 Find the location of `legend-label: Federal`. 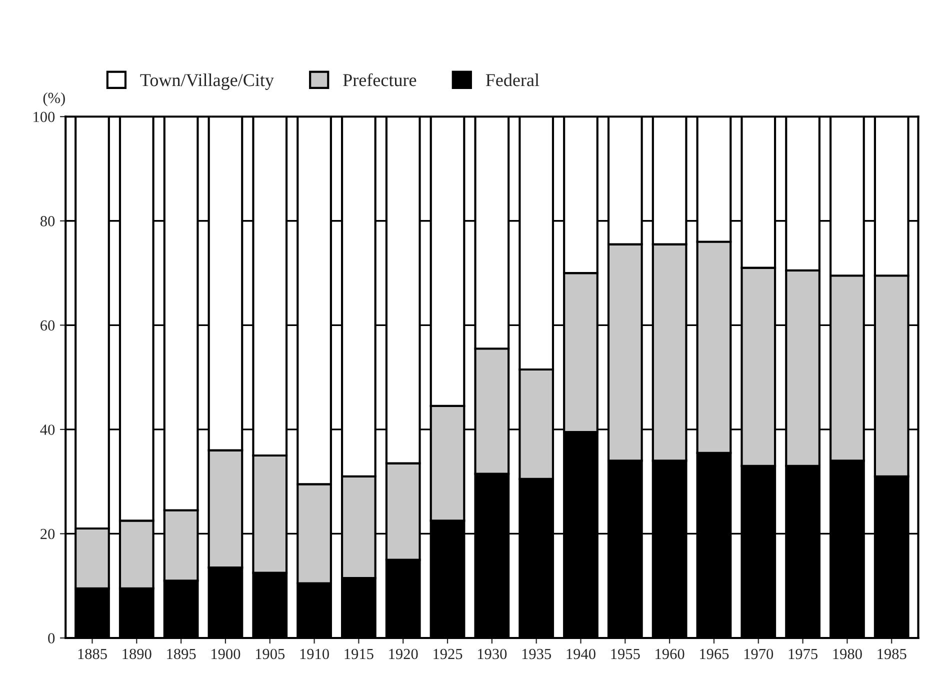

legend-label: Federal is located at coordinates (513, 80).